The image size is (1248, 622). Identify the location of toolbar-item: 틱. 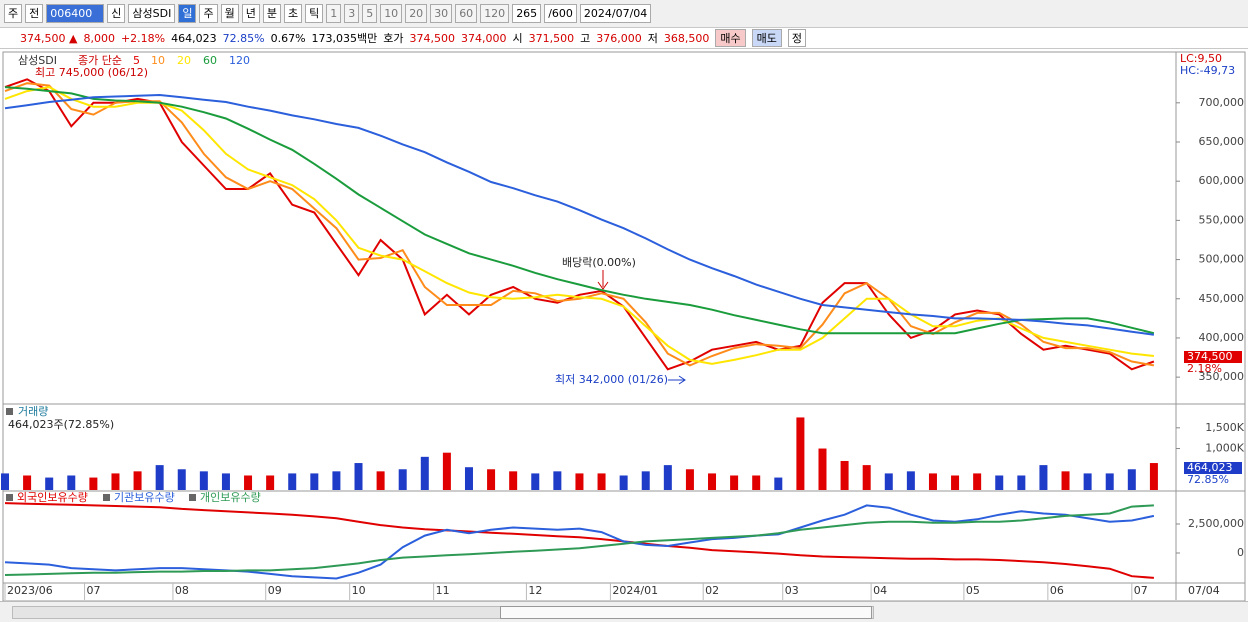
(314, 13).